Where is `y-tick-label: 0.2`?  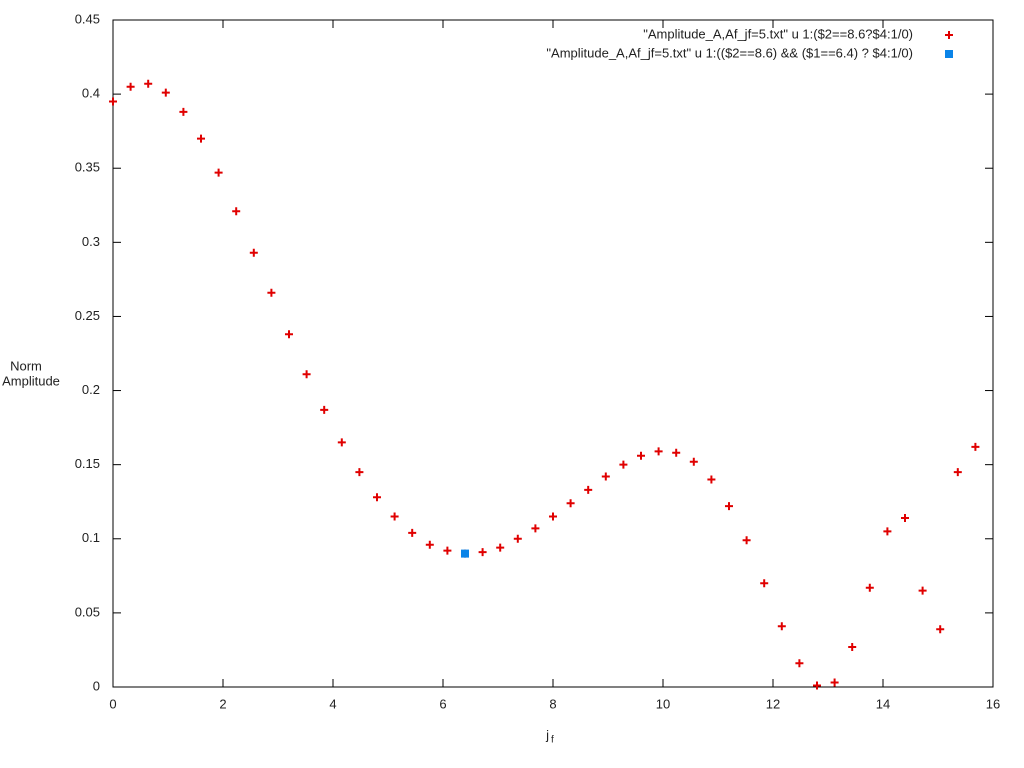
y-tick-label: 0.2 is located at coordinates (91, 389).